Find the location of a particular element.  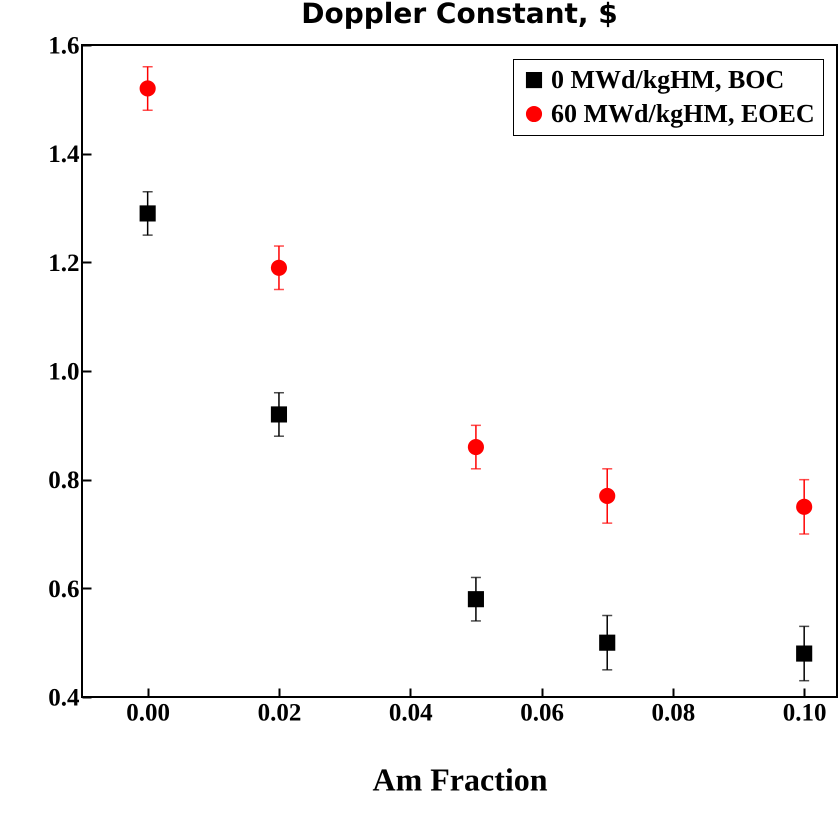

legend-label: 60 MWd/kgHM, EOEC is located at coordinates (683, 113).